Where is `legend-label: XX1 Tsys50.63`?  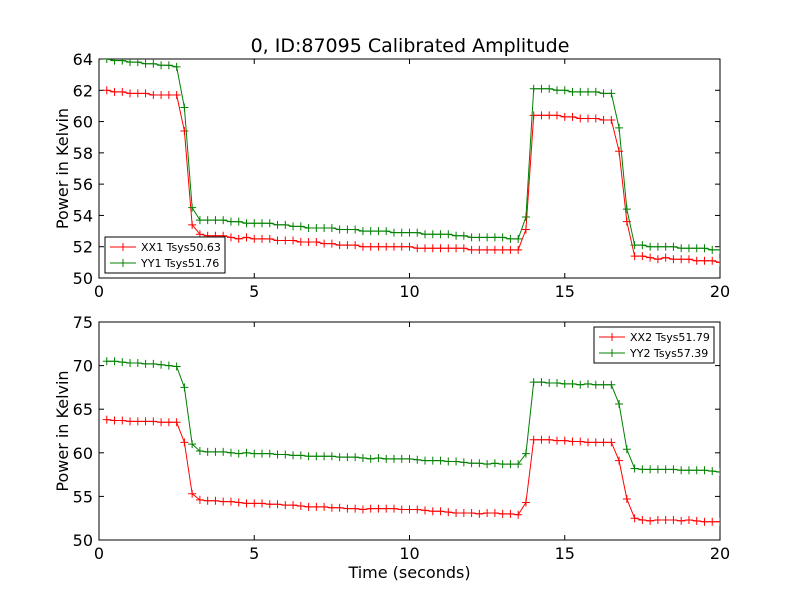
legend-label: XX1 Tsys50.63 is located at coordinates (181, 247).